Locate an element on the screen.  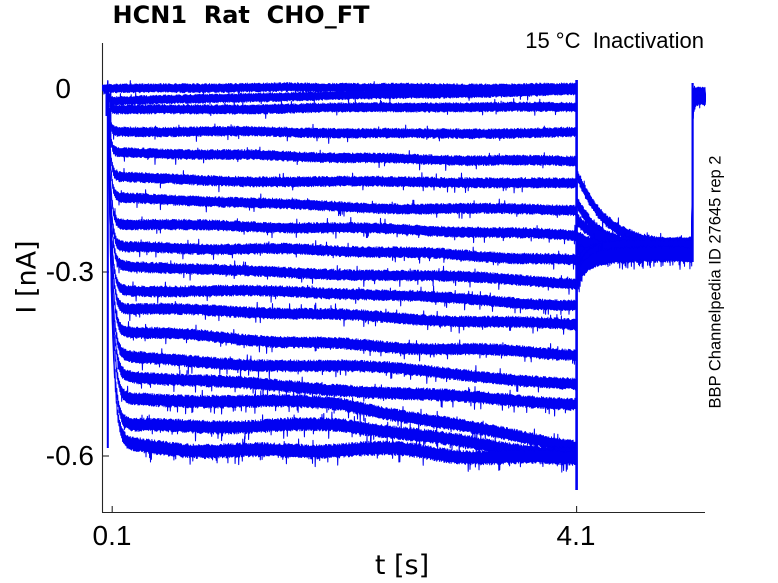
x-tick-label-01: 0.1 is located at coordinates (112, 535).